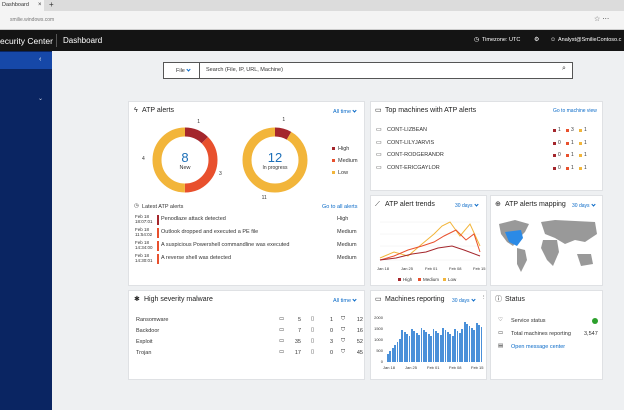 This screenshot has width=624, height=410. Describe the element at coordinates (538, 347) in the screenshot. I see `message-link: Open message center` at that location.